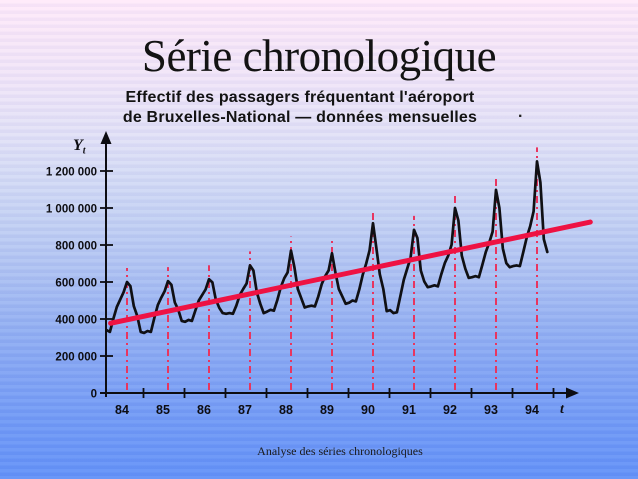 The width and height of the screenshot is (638, 479). What do you see at coordinates (106, 137) in the screenshot?
I see `y-axis-arrow-icon` at bounding box center [106, 137].